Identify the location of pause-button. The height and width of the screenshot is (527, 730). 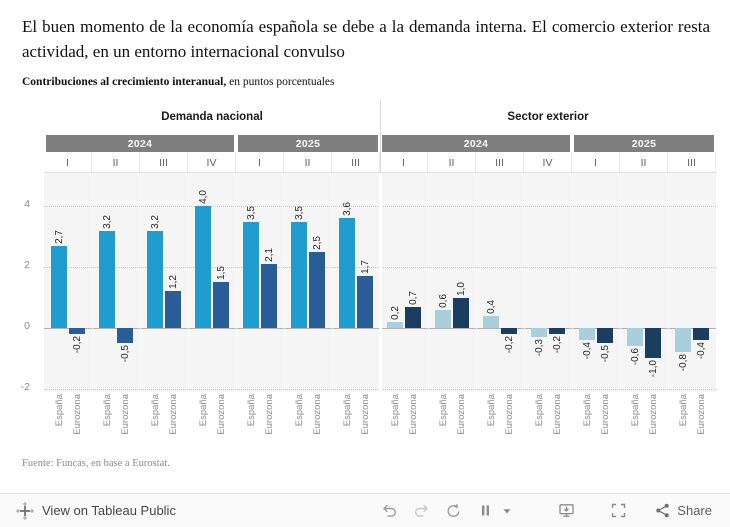
(485, 510).